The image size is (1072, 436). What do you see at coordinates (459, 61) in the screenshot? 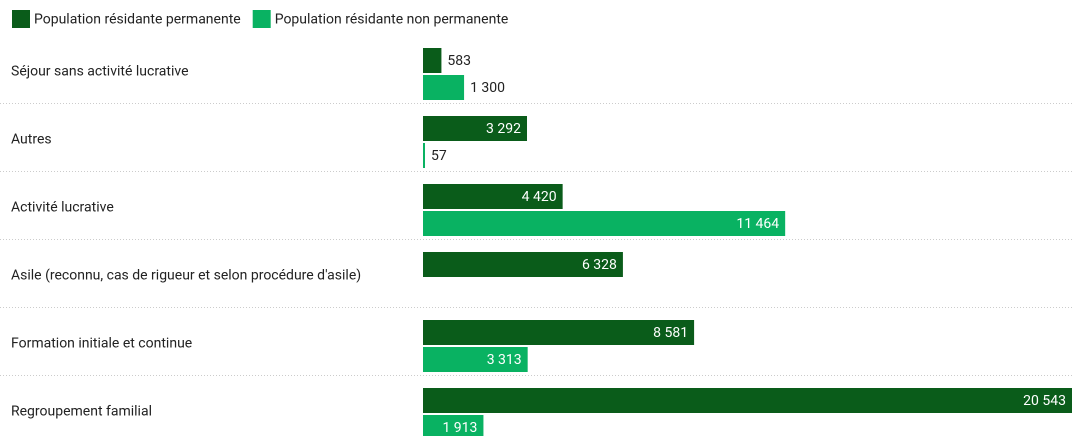
I see `value-label: 583` at bounding box center [459, 61].